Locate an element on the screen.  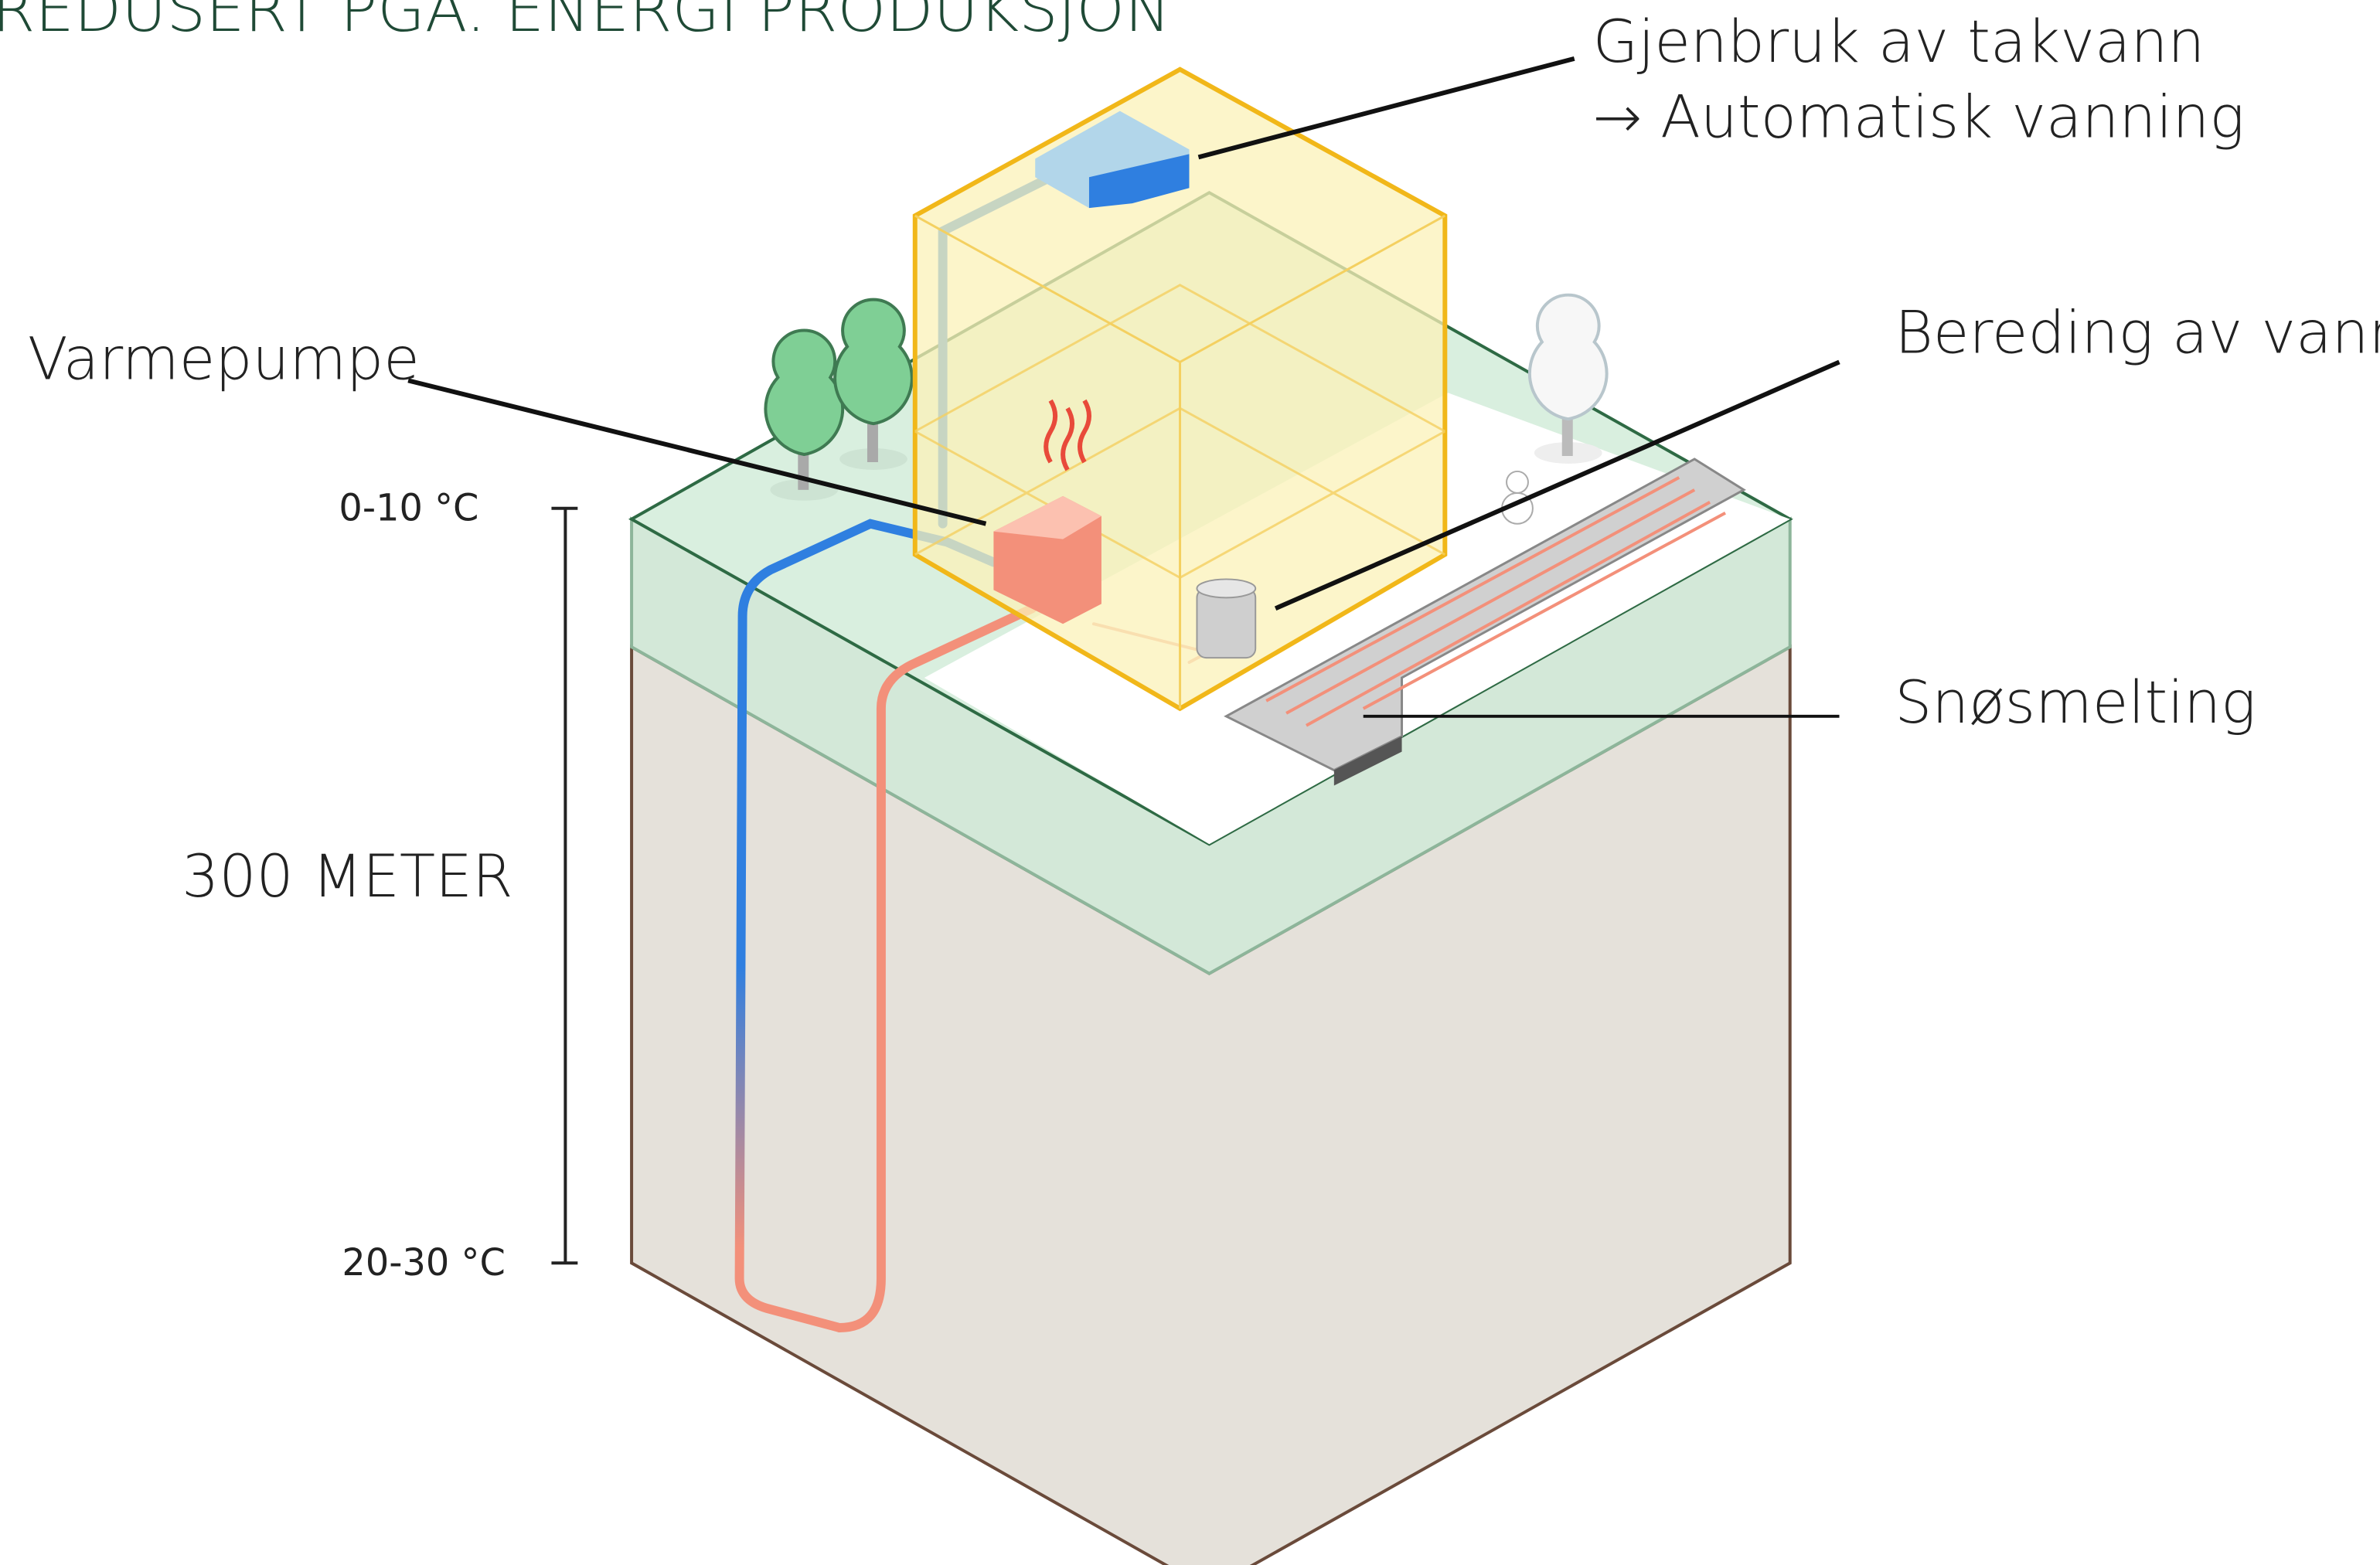
building is located at coordinates (1180, 389).